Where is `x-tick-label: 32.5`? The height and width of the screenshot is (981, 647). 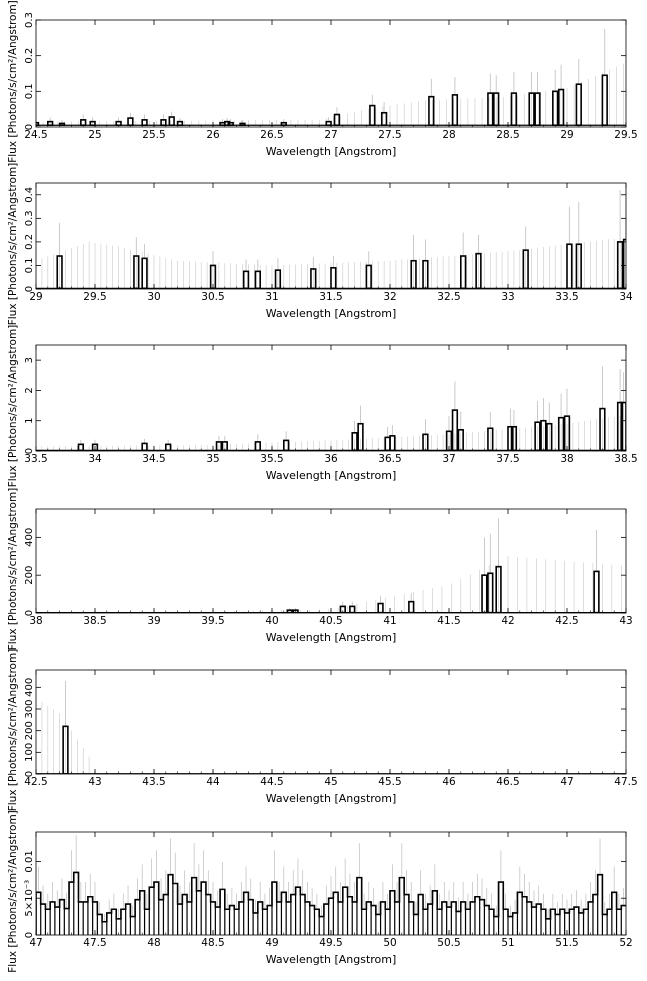
x-tick-label: 32.5 is located at coordinates (448, 297).